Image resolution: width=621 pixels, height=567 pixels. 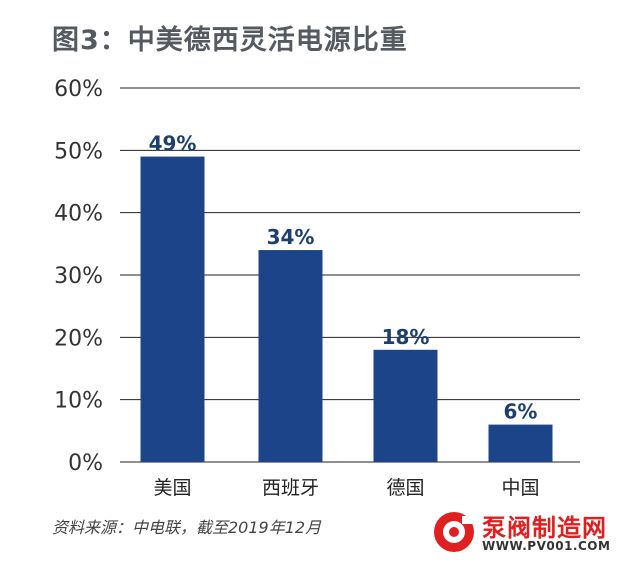 What do you see at coordinates (172, 488) in the screenshot?
I see `x-tick-label: 美国` at bounding box center [172, 488].